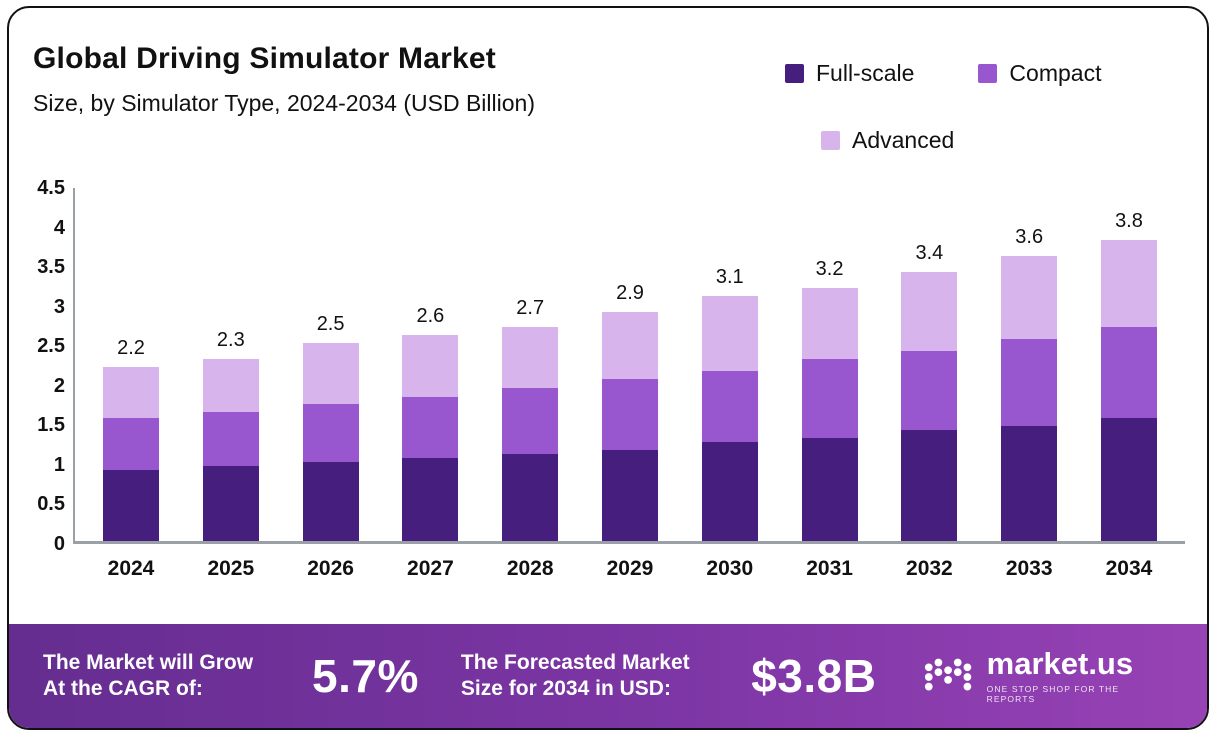 The width and height of the screenshot is (1216, 736). I want to click on bar-column: 2.6 2027, so click(430, 384).